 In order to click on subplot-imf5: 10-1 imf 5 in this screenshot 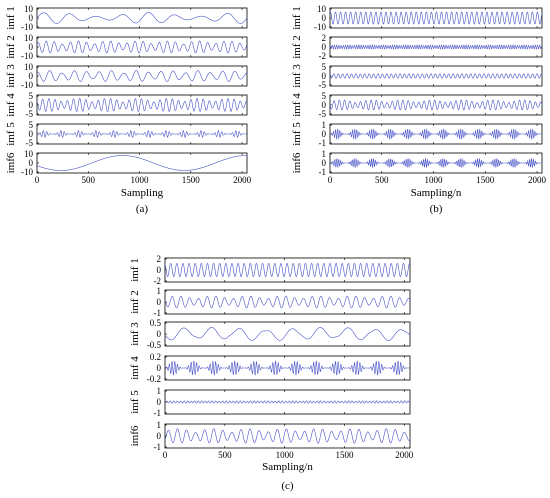, I will do `click(270, 402)`.